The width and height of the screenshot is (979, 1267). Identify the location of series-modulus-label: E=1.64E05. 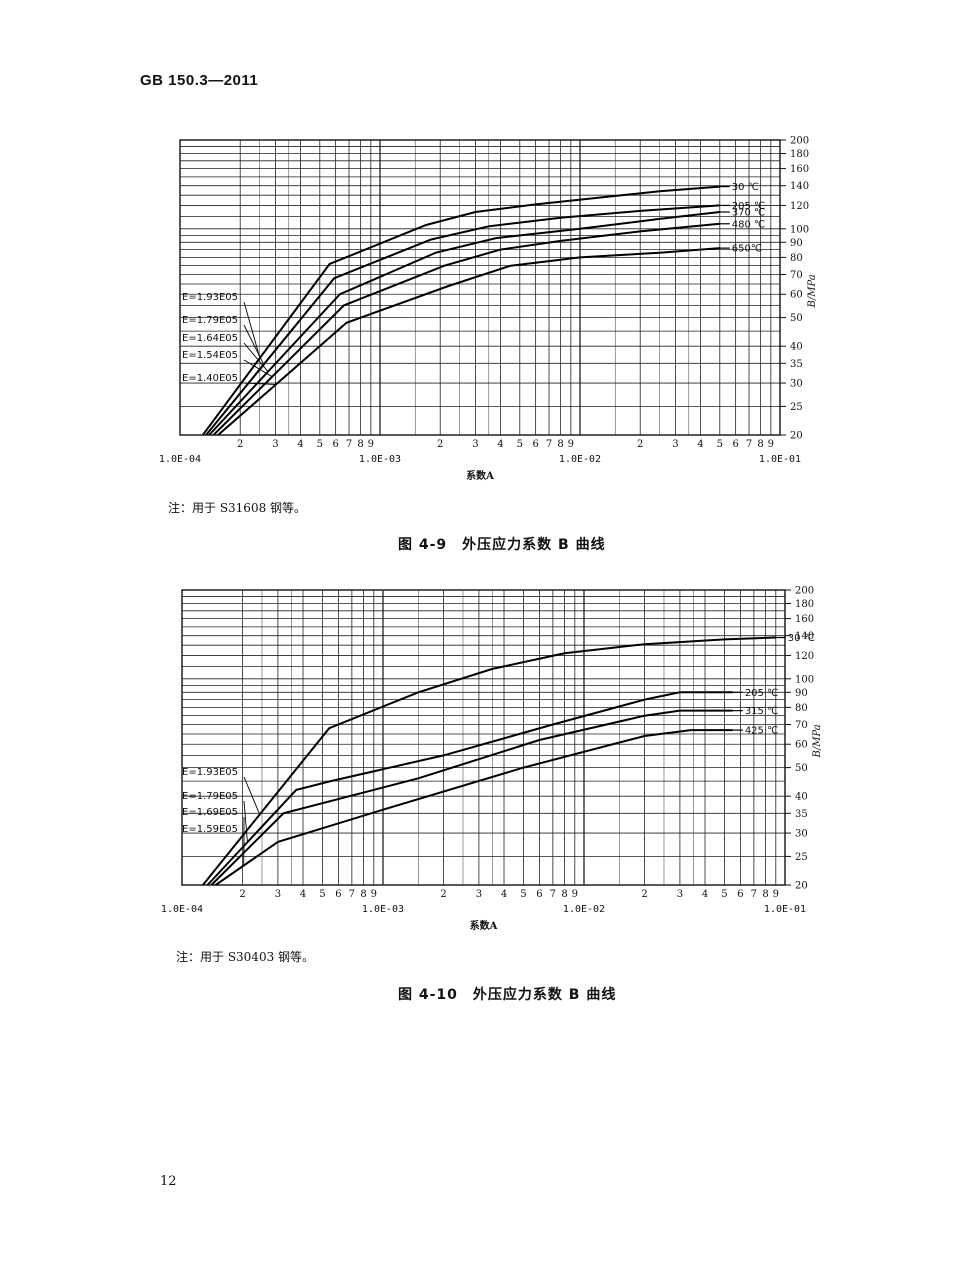
(210, 338).